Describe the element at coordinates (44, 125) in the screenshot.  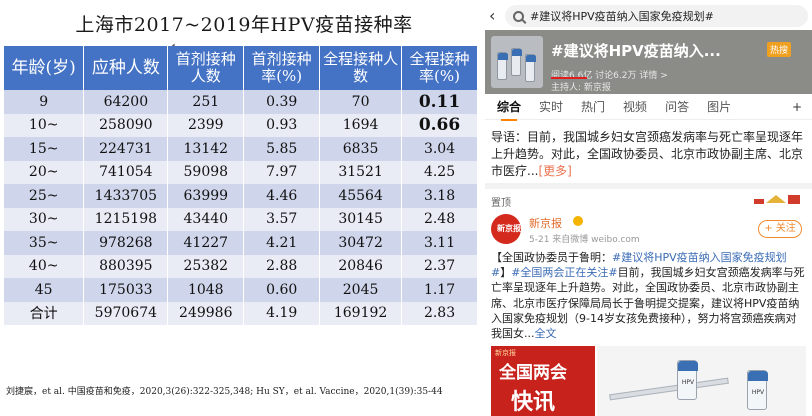
I see `cell: 10~` at that location.